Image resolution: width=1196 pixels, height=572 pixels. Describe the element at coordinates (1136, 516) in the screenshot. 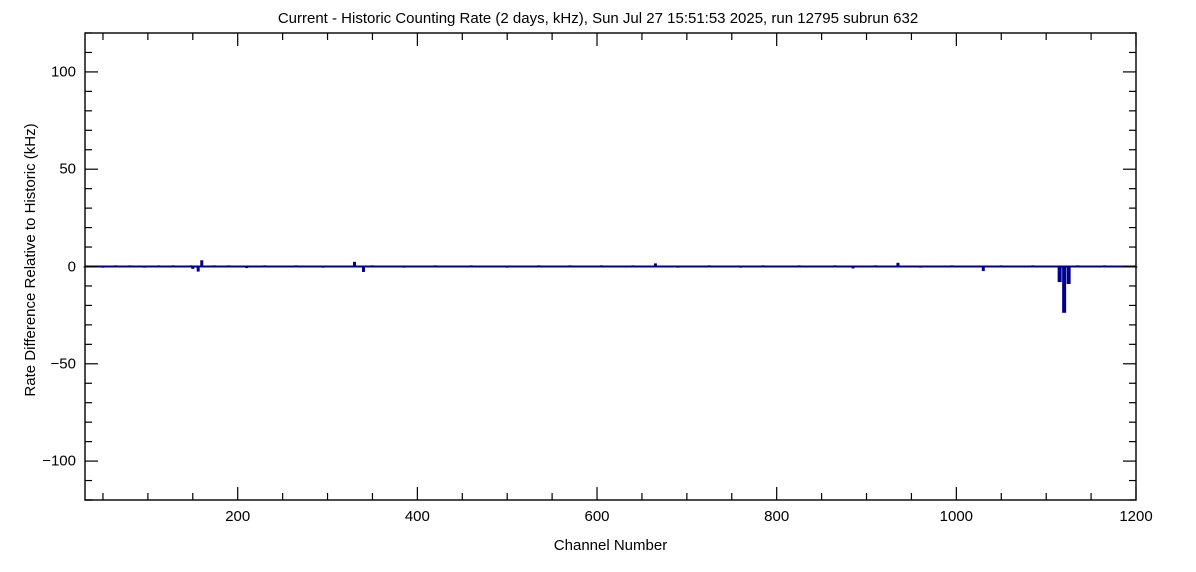

I see `x-tick-label: 1200` at that location.